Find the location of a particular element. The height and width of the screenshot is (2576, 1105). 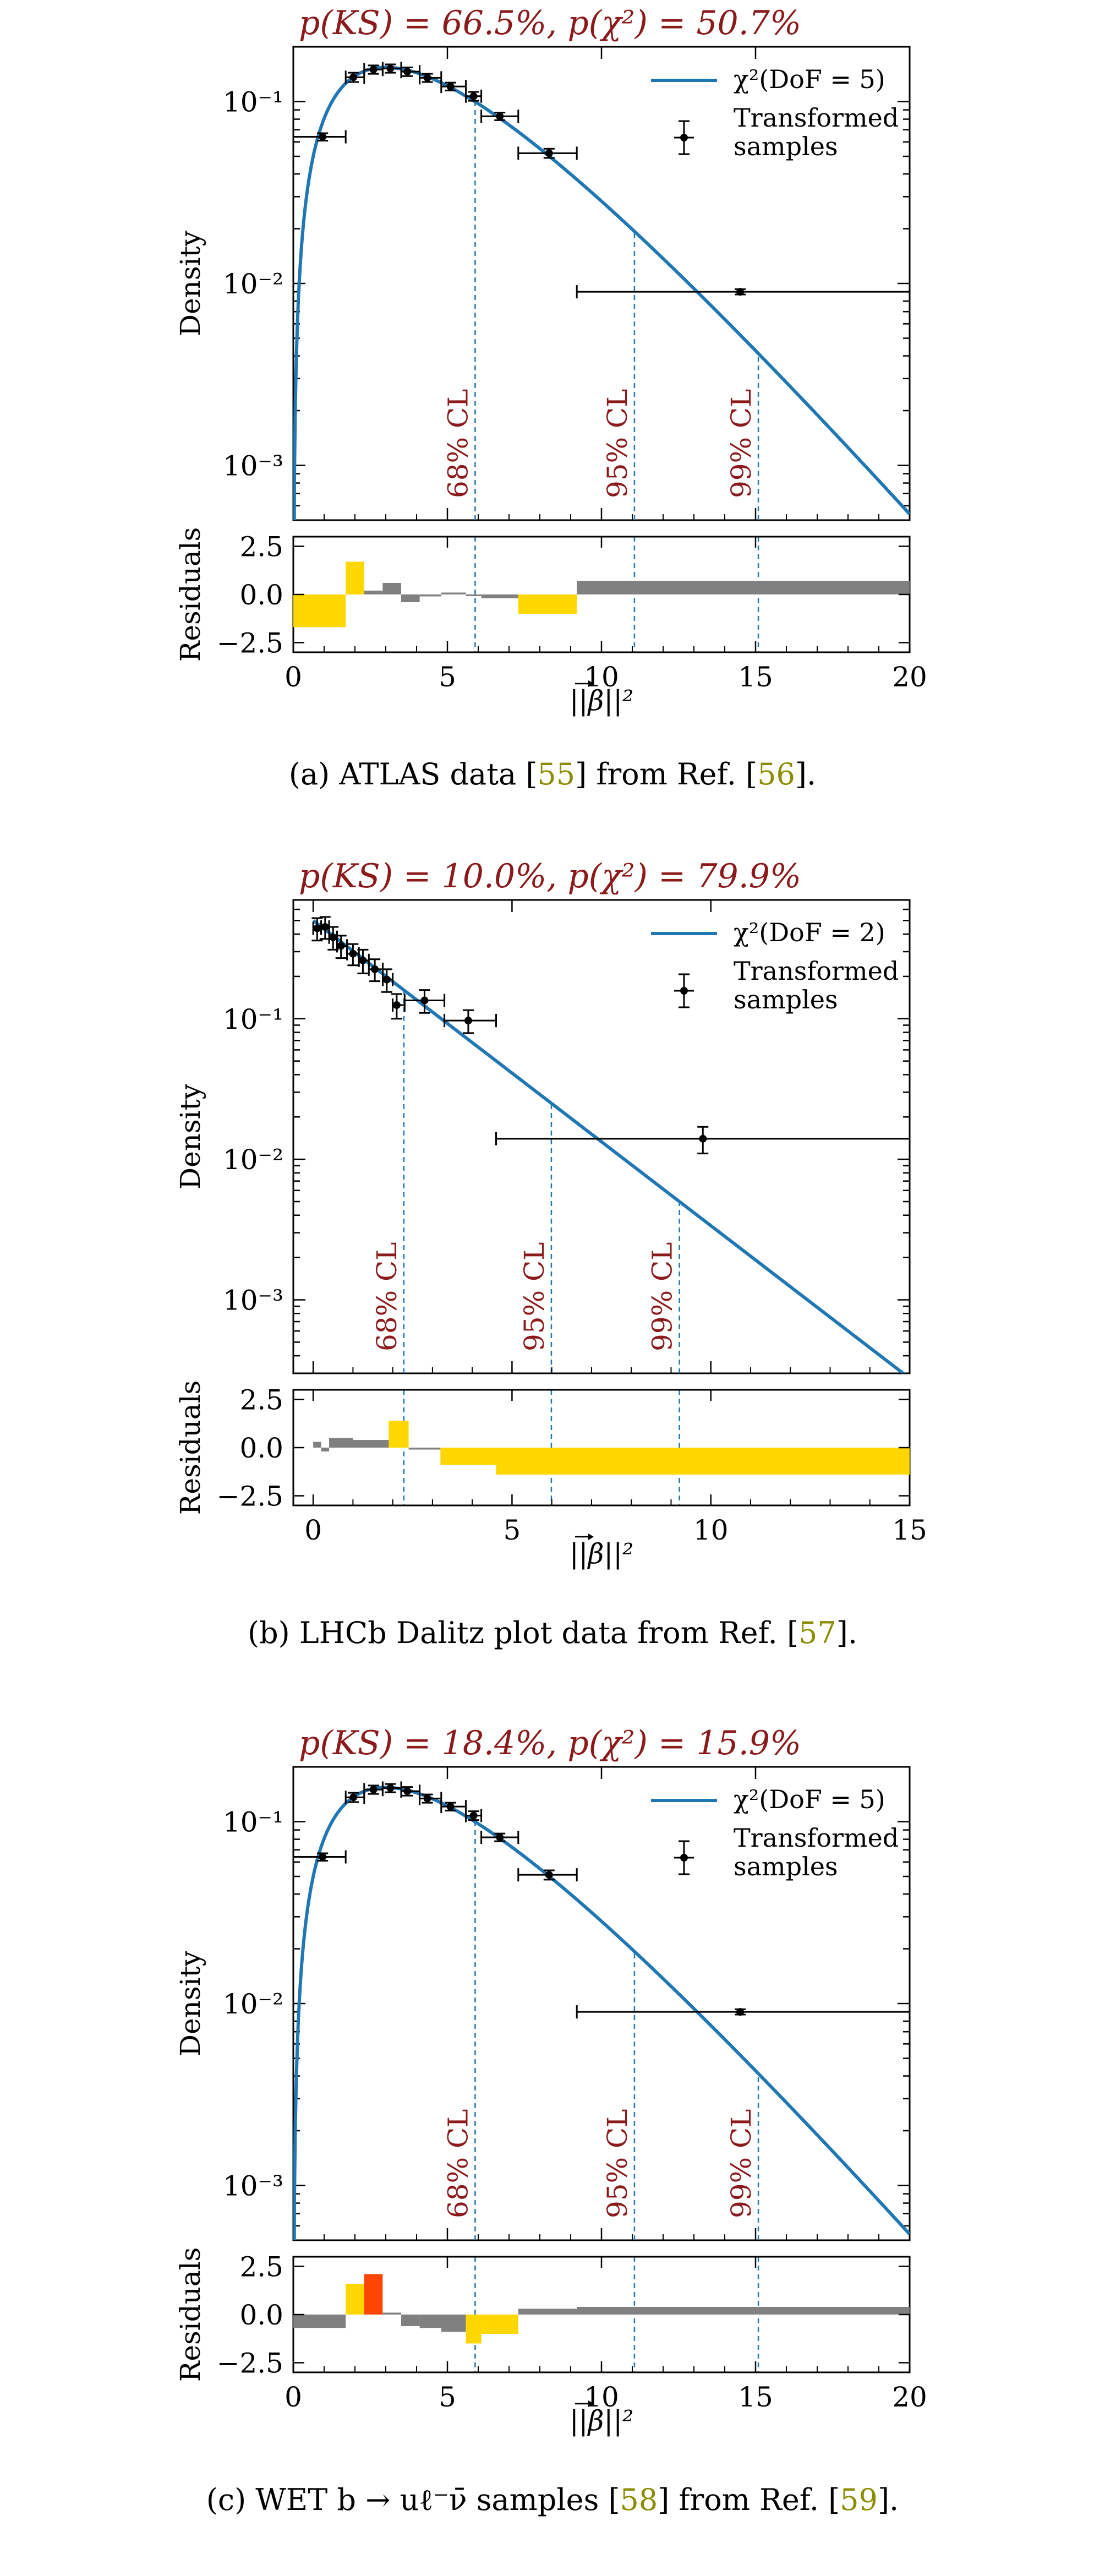

x-tick-label: 15 is located at coordinates (909, 1530).